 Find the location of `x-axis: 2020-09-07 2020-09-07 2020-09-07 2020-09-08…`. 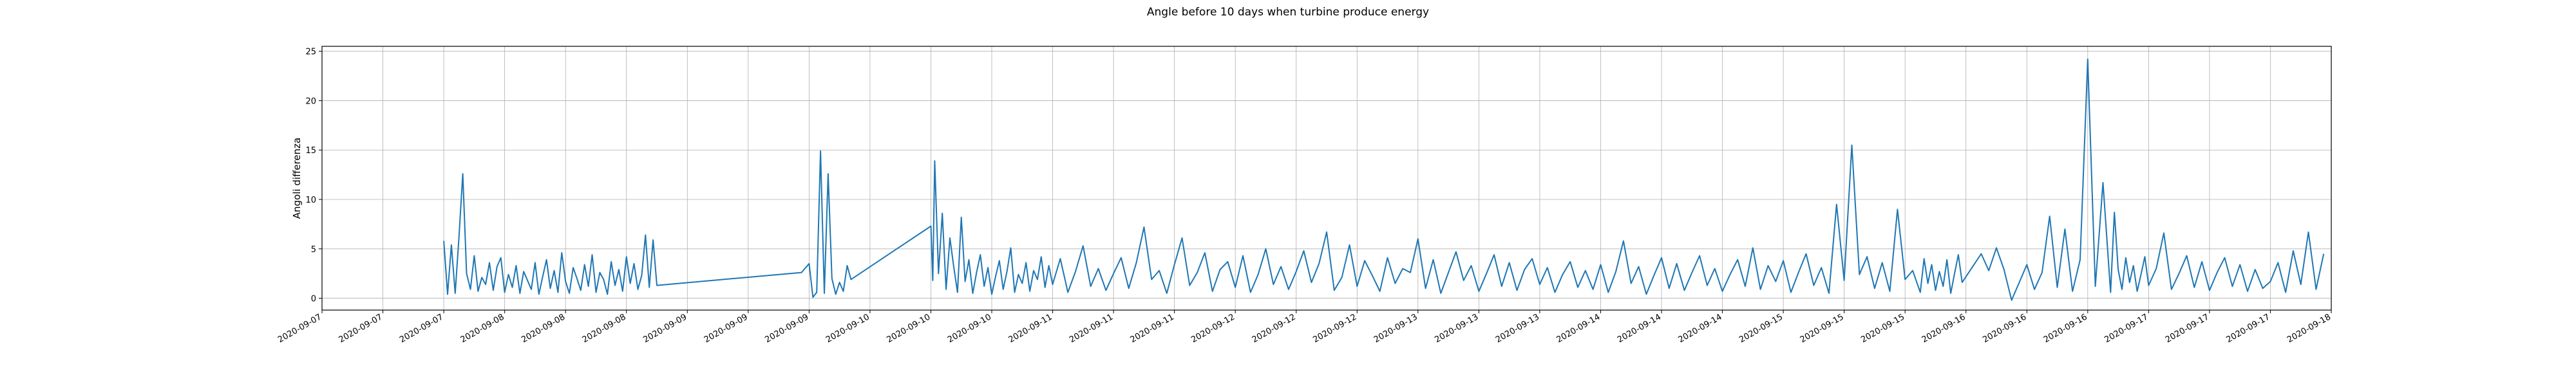

x-axis: 2020-09-07 2020-09-07 2020-09-07 2020-09-08… is located at coordinates (1304, 327).